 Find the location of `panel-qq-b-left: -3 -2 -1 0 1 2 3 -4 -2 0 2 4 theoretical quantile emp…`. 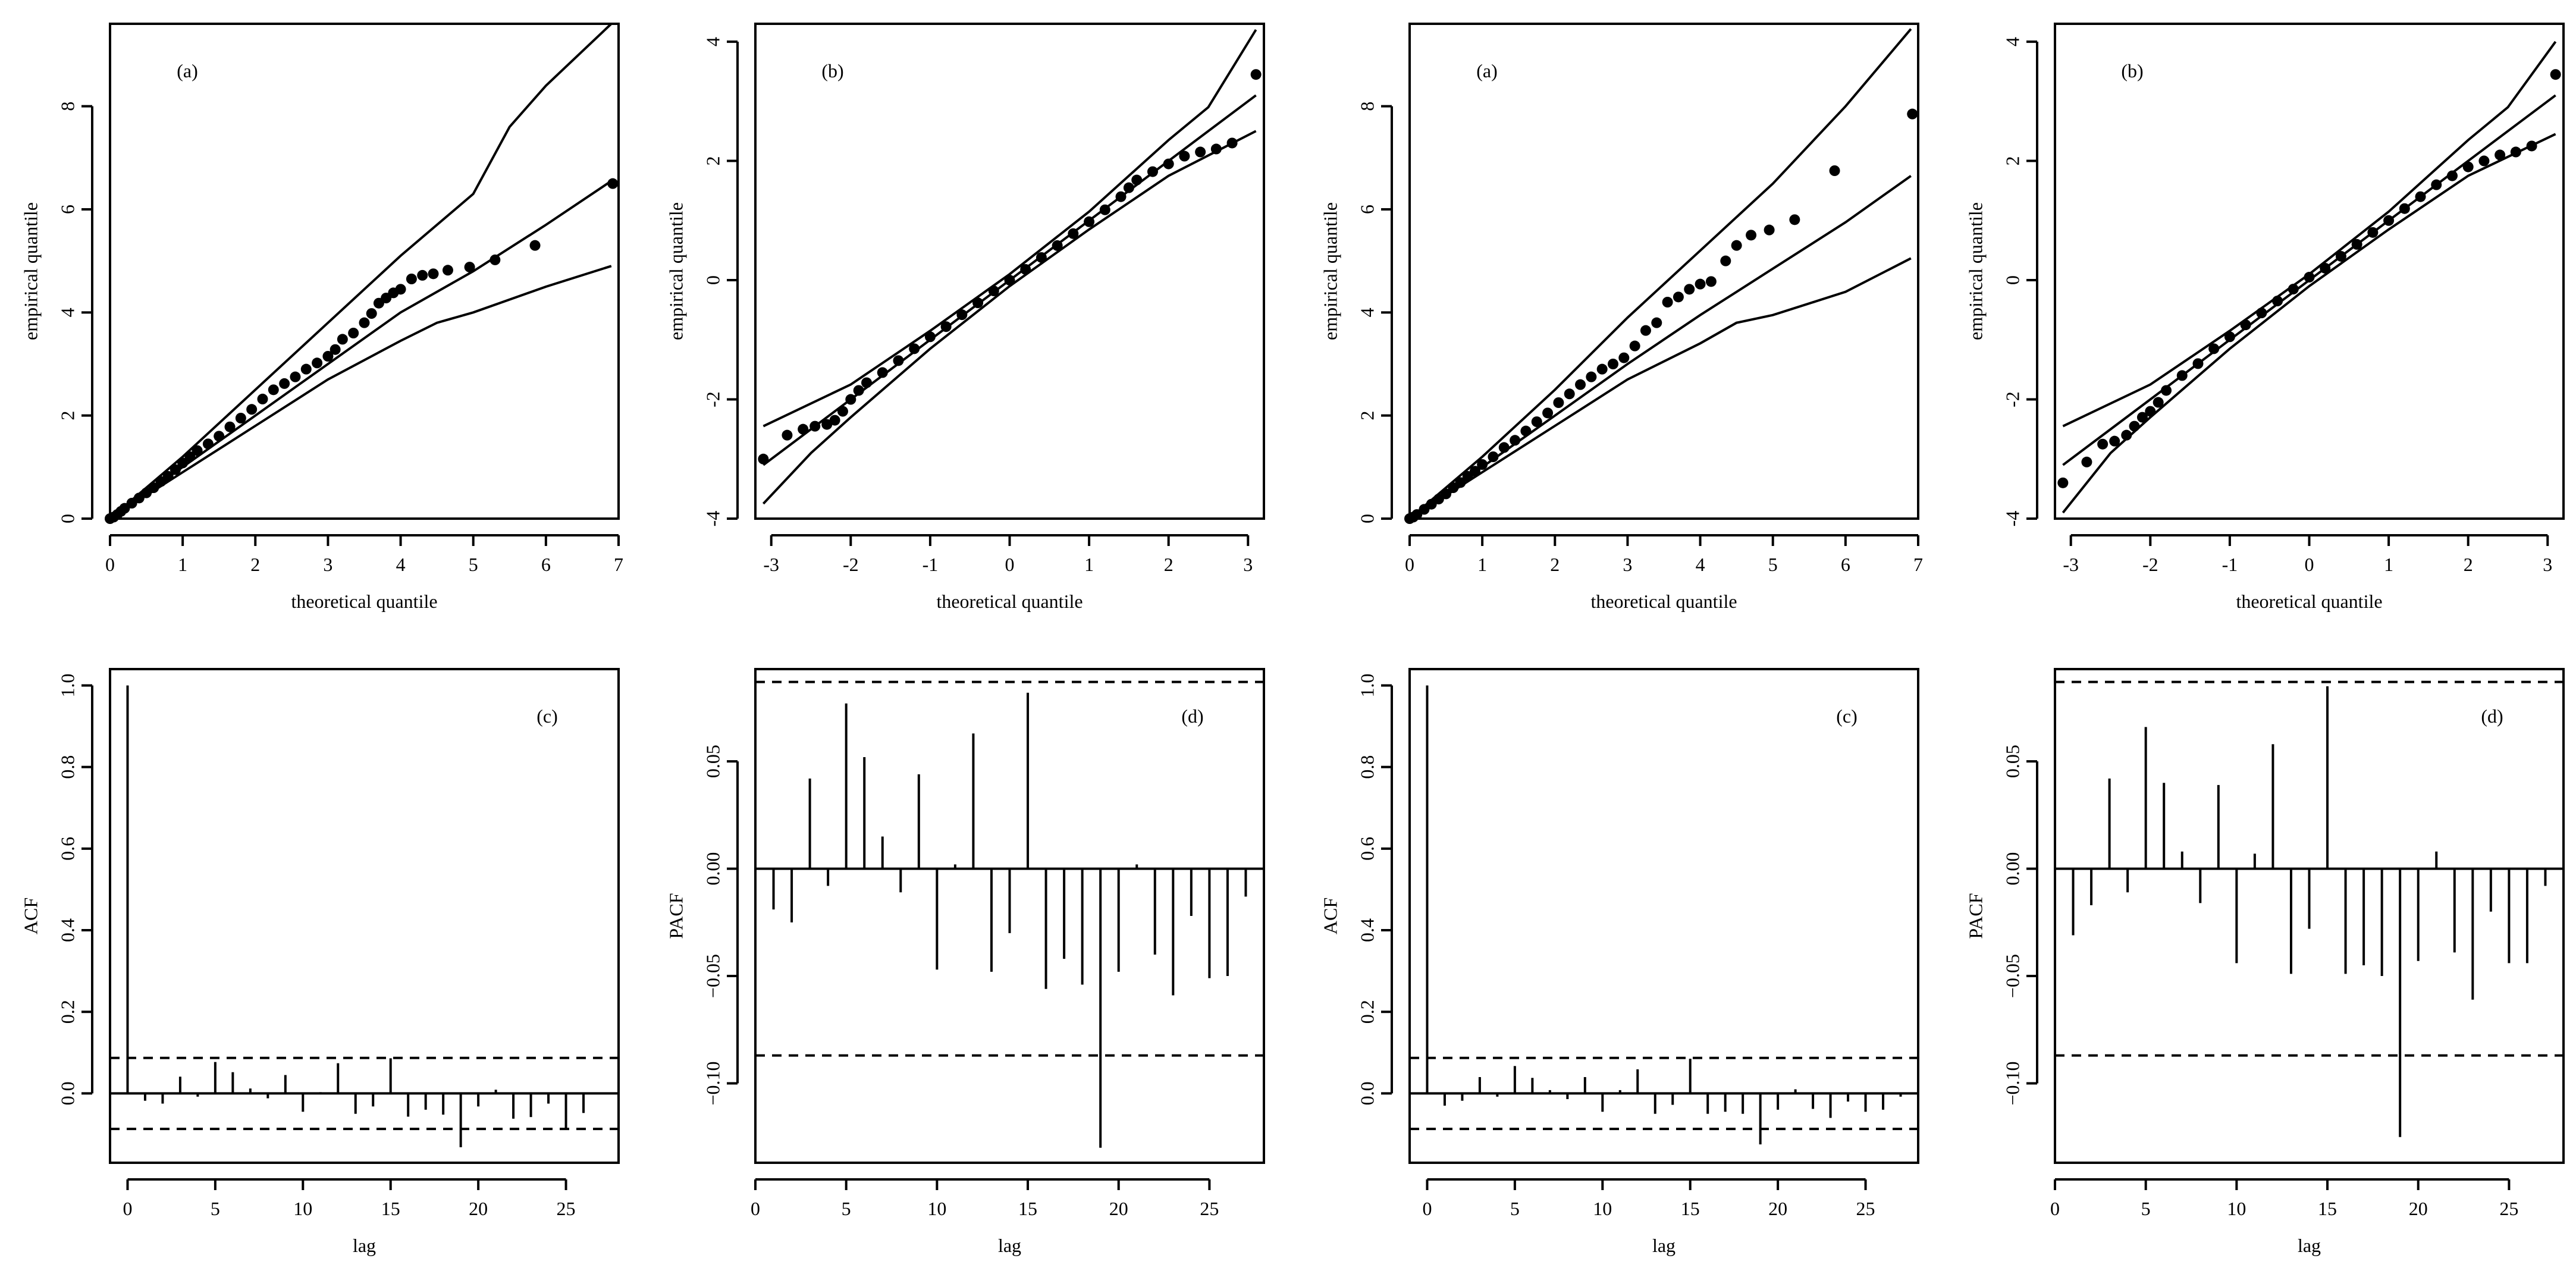

panel-qq-b-left: -3 -2 -1 0 1 2 3 -4 -2 0 2 4 theoretical quantile emp… is located at coordinates (965, 317).